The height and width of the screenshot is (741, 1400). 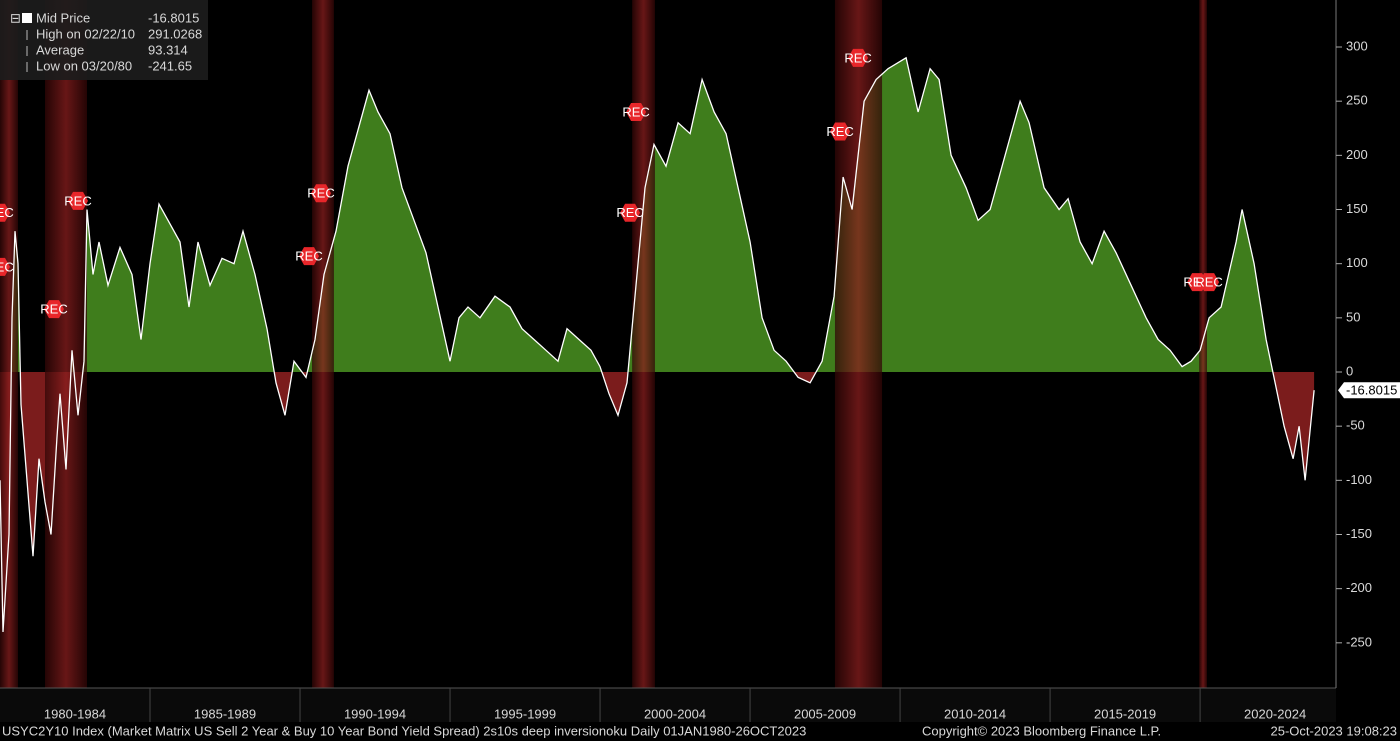 What do you see at coordinates (168, 49) in the screenshot?
I see `legend-value: 93.314` at bounding box center [168, 49].